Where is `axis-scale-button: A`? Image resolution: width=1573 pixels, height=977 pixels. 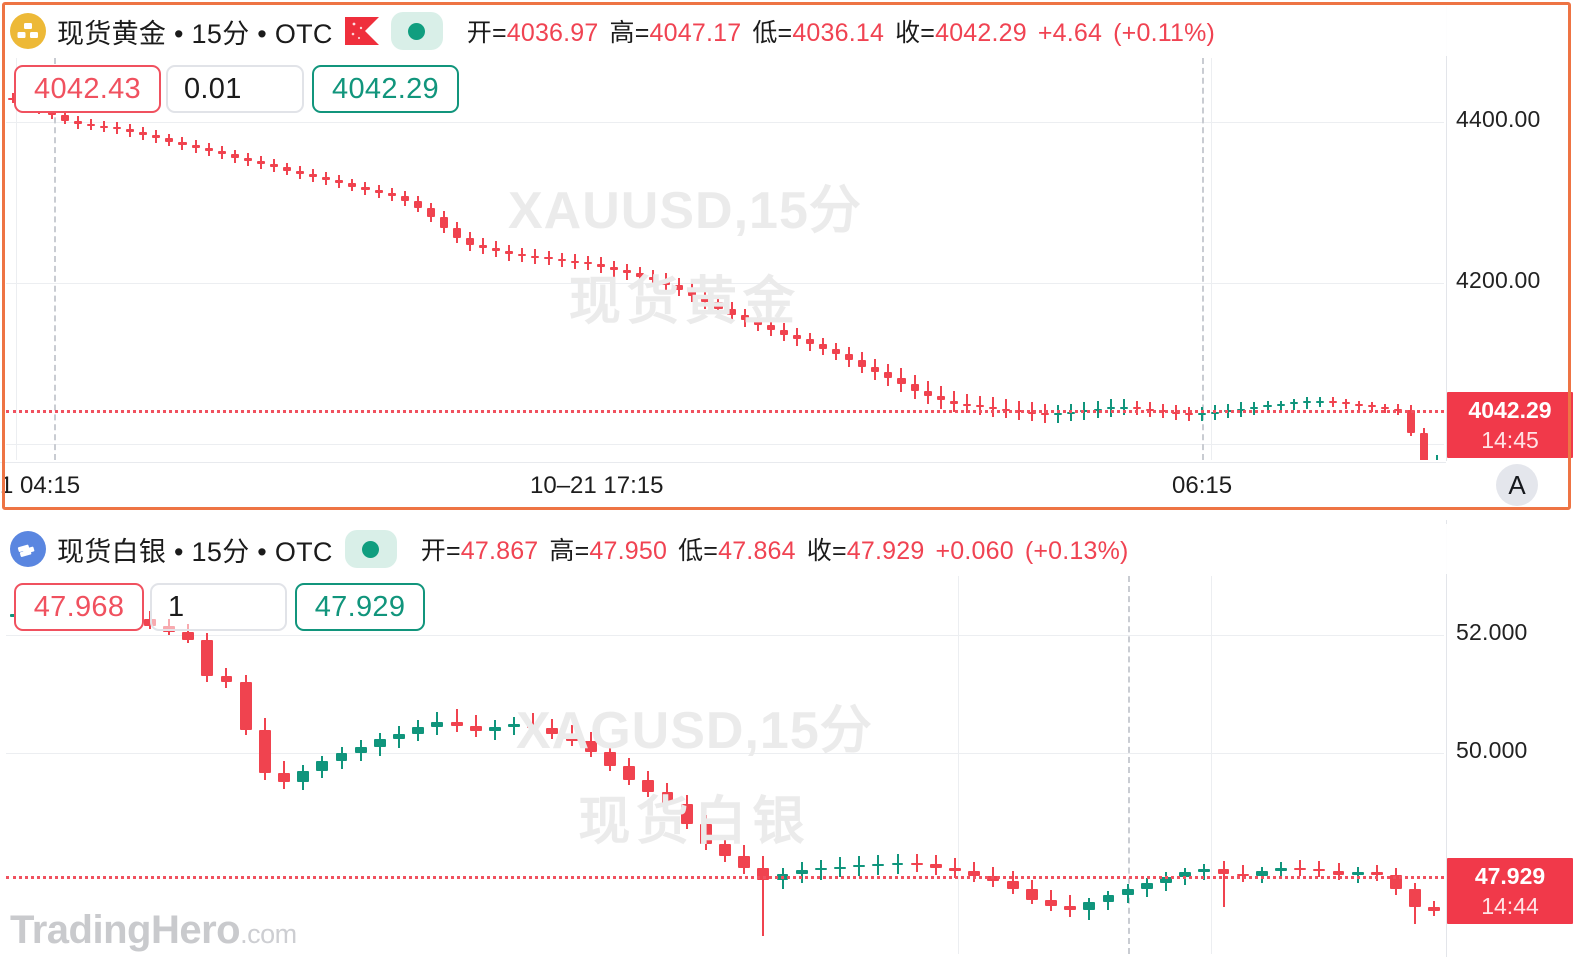
axis-scale-button: A is located at coordinates (1517, 485).